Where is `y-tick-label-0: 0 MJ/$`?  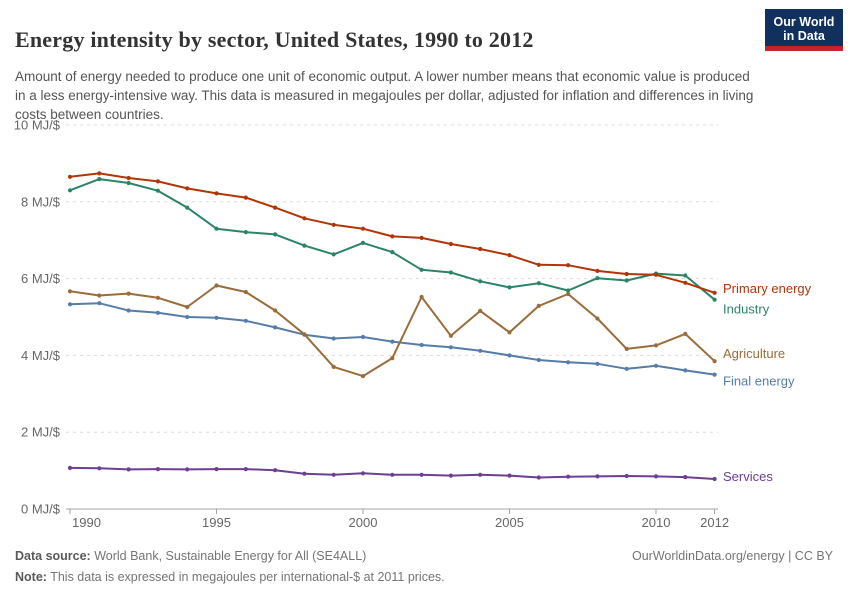 y-tick-label-0: 0 MJ/$ is located at coordinates (41, 509).